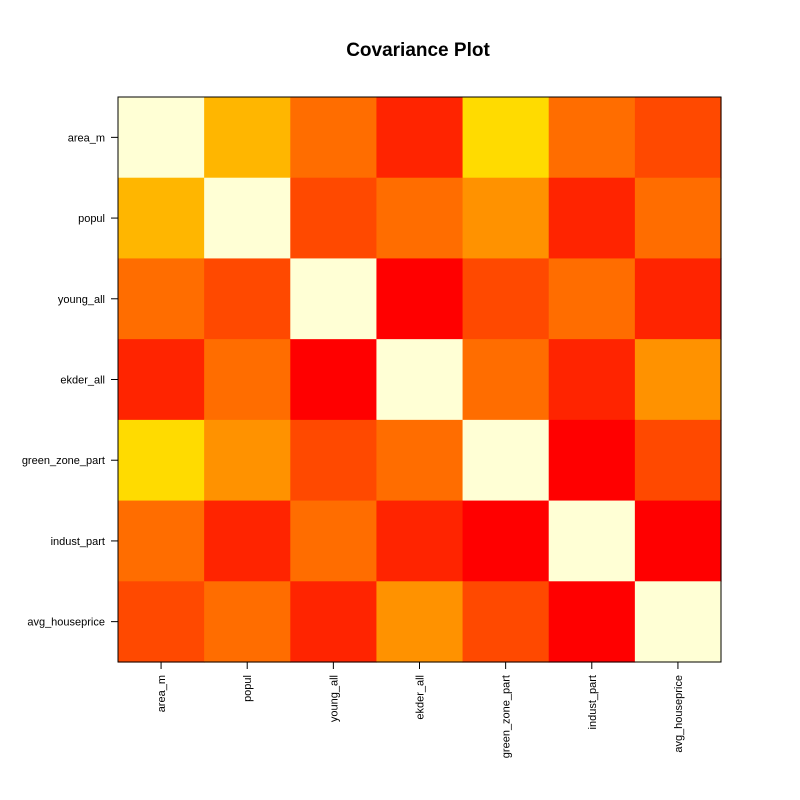 The height and width of the screenshot is (800, 800). I want to click on heatmap-cell-avg_houseprice-area_m, so click(161, 622).